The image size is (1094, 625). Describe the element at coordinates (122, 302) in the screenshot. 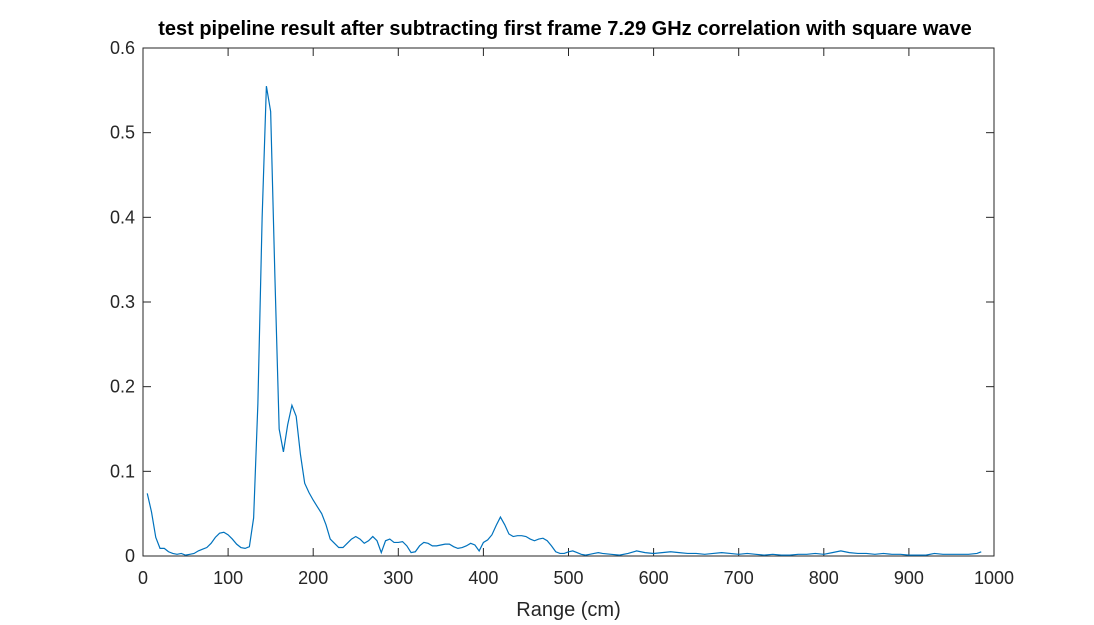

I see `y-tick-label: 0.3` at that location.